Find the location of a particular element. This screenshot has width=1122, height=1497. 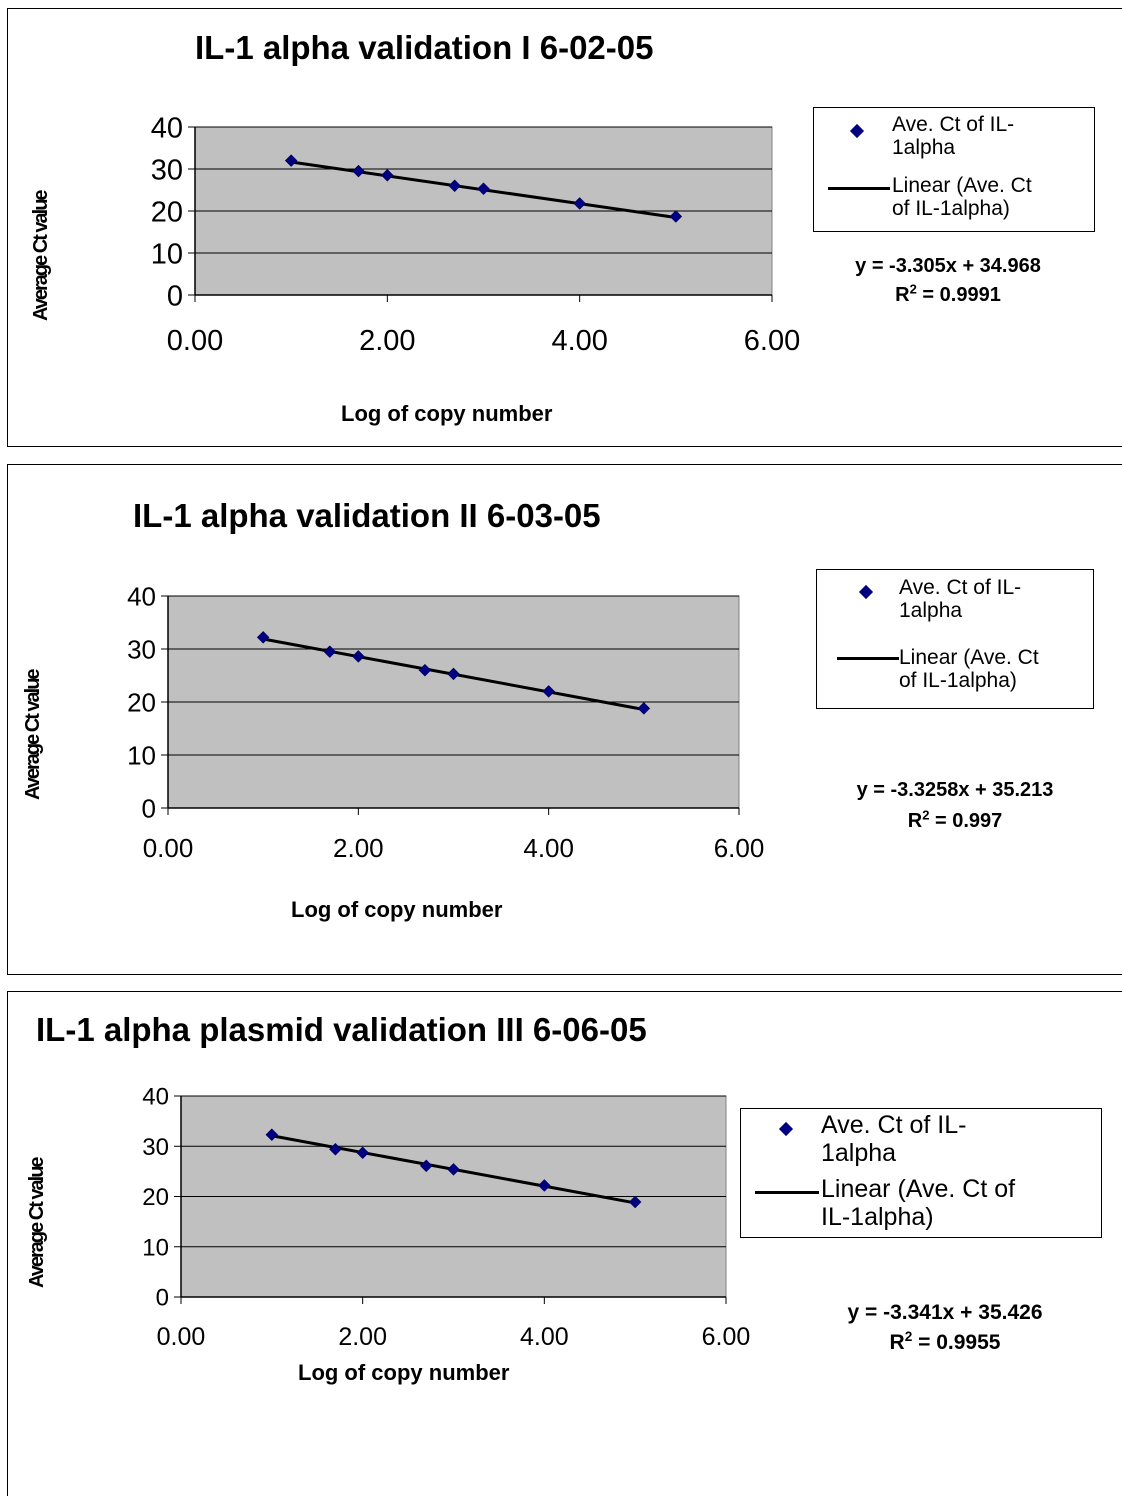

legend-line-4: IL-1alpha) is located at coordinates (877, 1216).